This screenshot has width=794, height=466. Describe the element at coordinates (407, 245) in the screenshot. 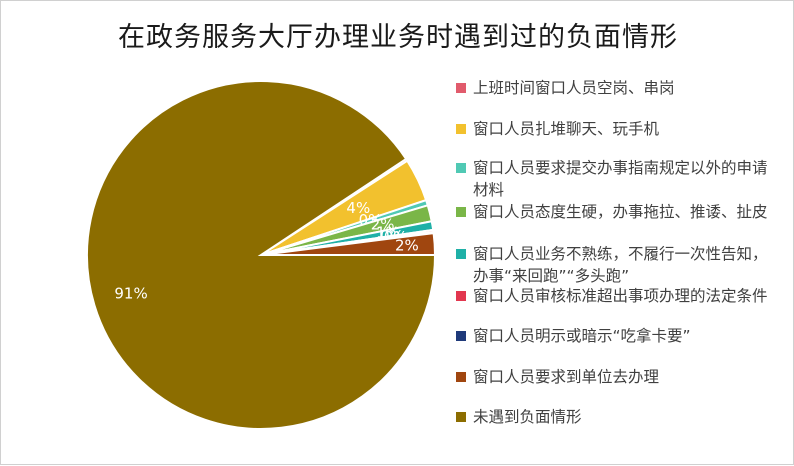

I see `data-label-8: 2%` at that location.